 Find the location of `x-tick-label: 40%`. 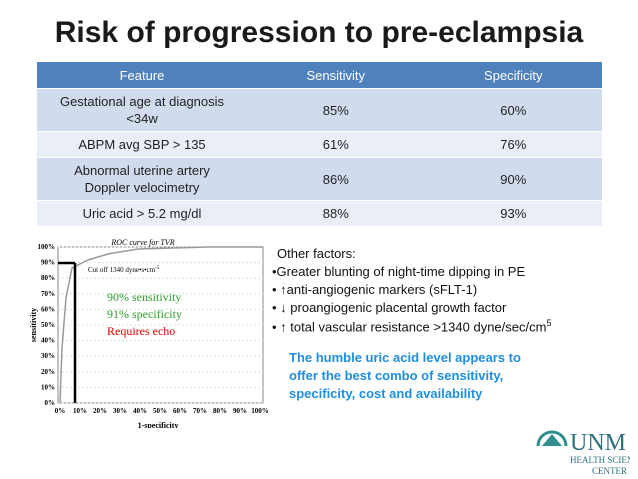

x-tick-label: 40% is located at coordinates (140, 411).